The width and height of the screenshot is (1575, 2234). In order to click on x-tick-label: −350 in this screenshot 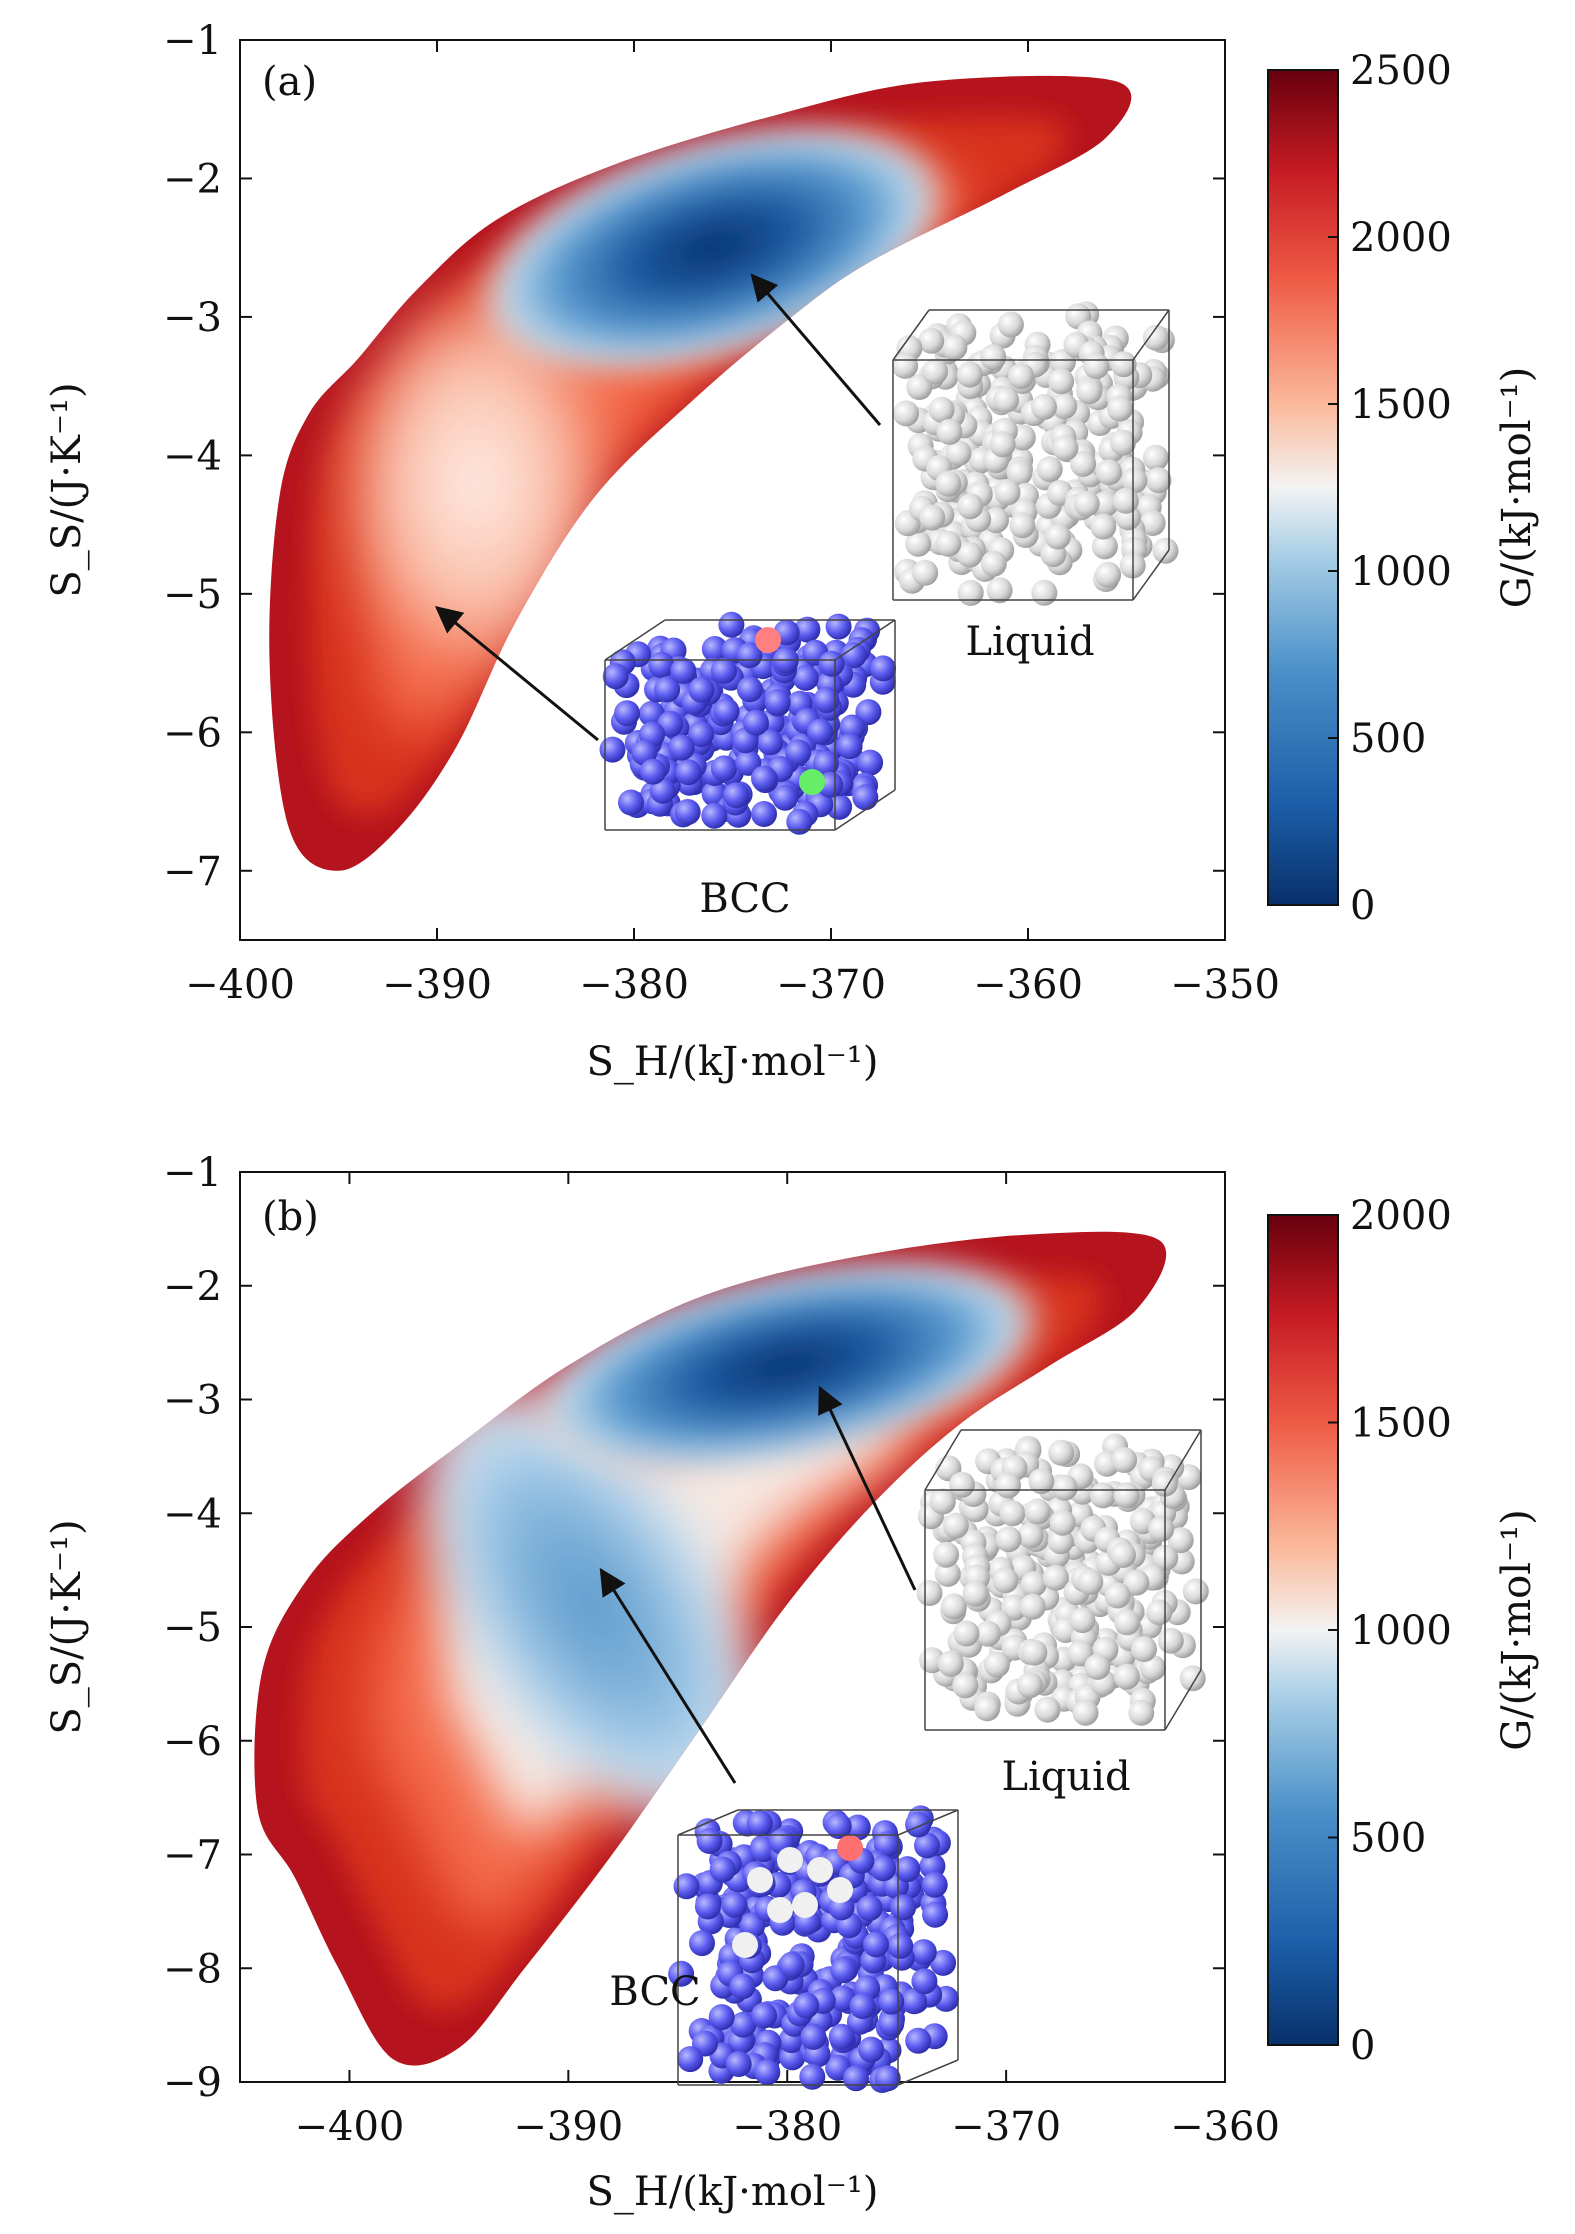, I will do `click(1225, 985)`.